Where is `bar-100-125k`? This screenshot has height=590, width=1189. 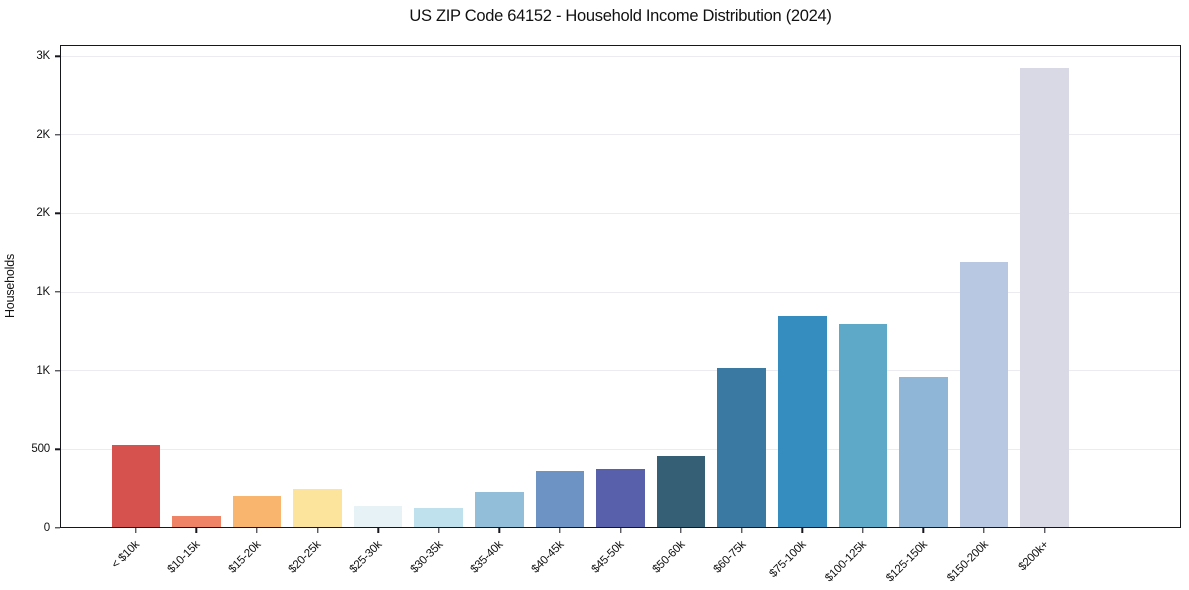 bar-100-125k is located at coordinates (863, 425).